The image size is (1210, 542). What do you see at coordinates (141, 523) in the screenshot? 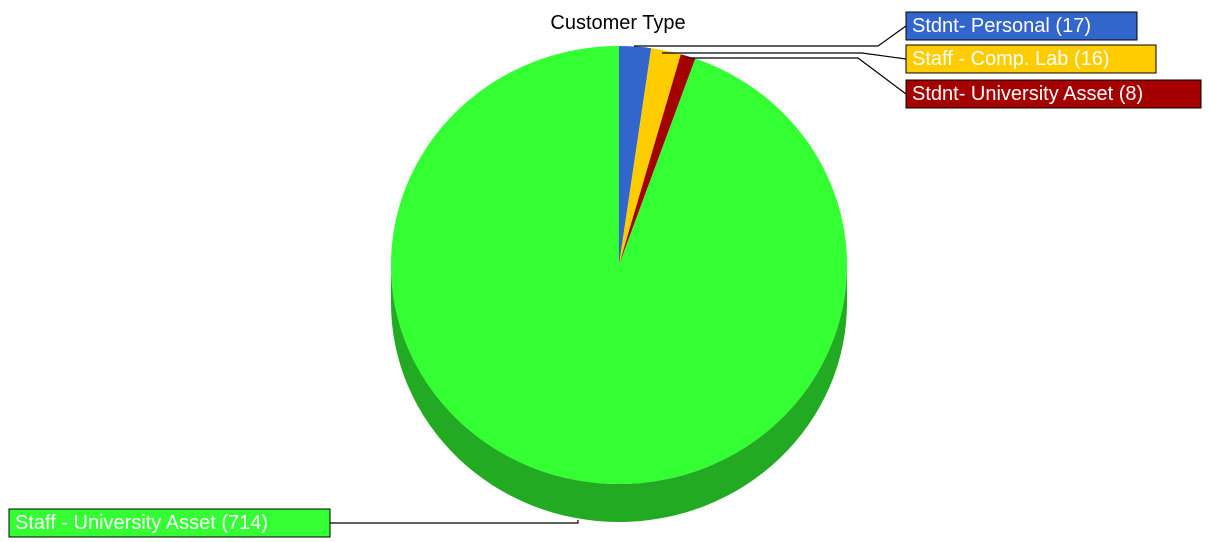
I see `slice-label-3: Staff - University Asset (714)` at bounding box center [141, 523].